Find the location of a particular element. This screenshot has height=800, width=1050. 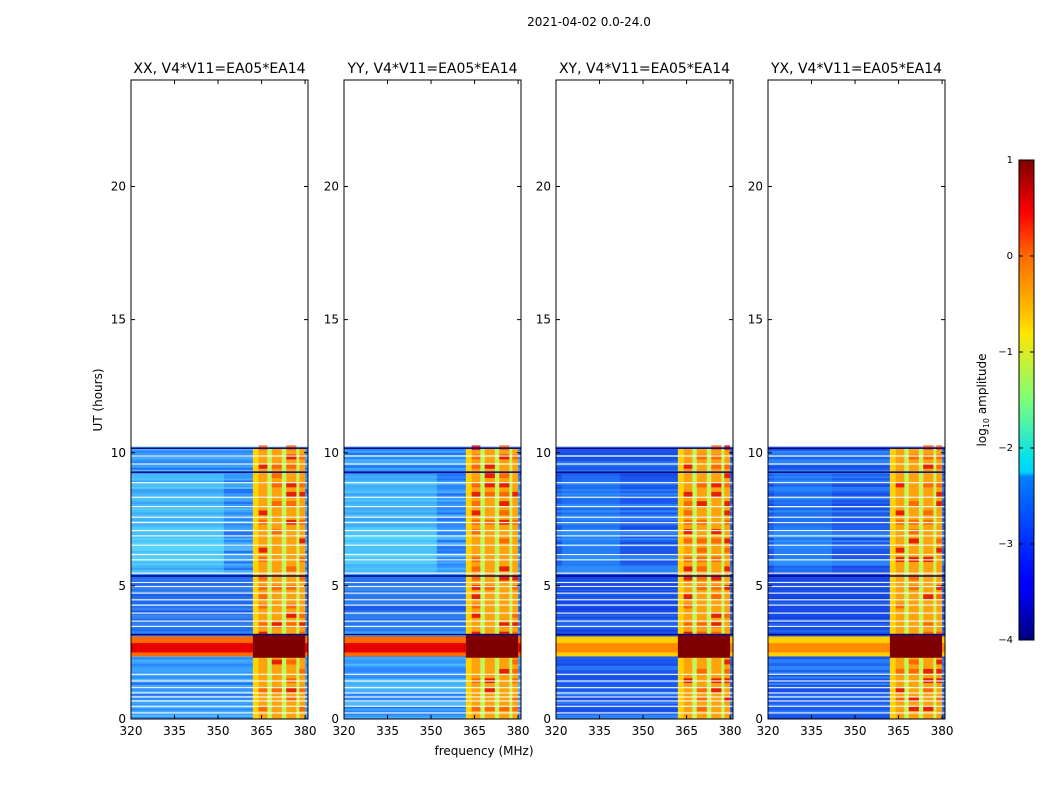

rfi-column is located at coordinates (291, 583).